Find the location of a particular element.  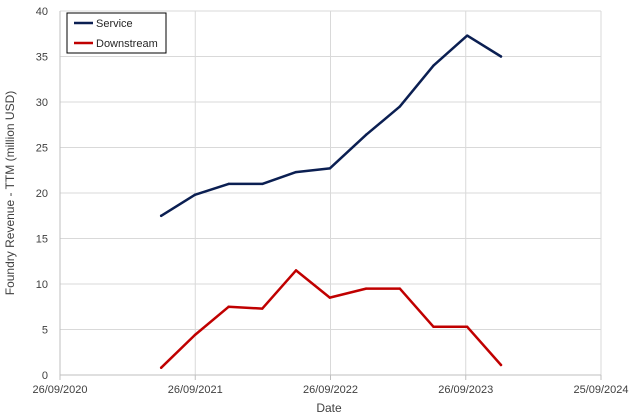

y-tick-label: 25 is located at coordinates (42, 149).